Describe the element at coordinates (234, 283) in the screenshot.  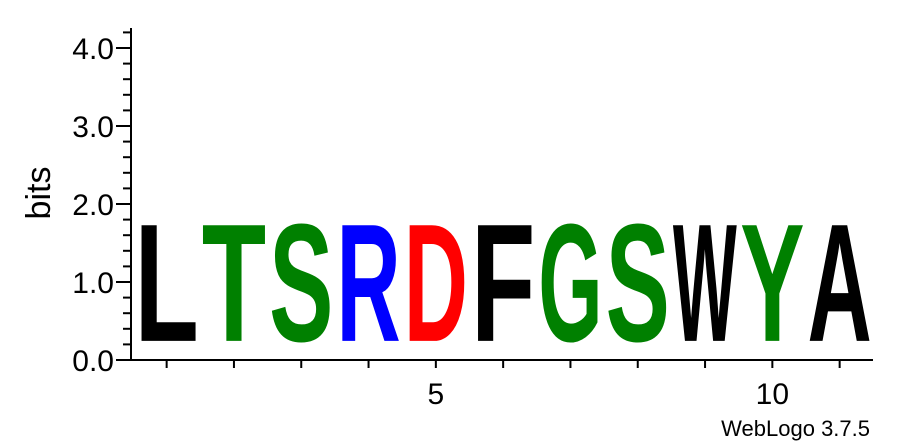
I see `logo-letter-t: T` at that location.